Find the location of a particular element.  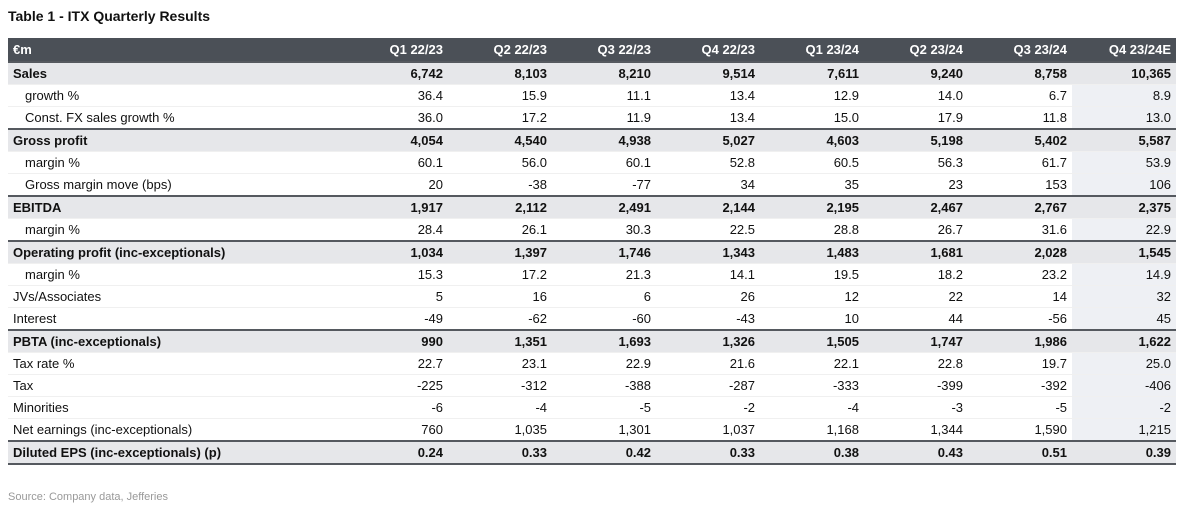

cell: 17.2 is located at coordinates (500, 274).